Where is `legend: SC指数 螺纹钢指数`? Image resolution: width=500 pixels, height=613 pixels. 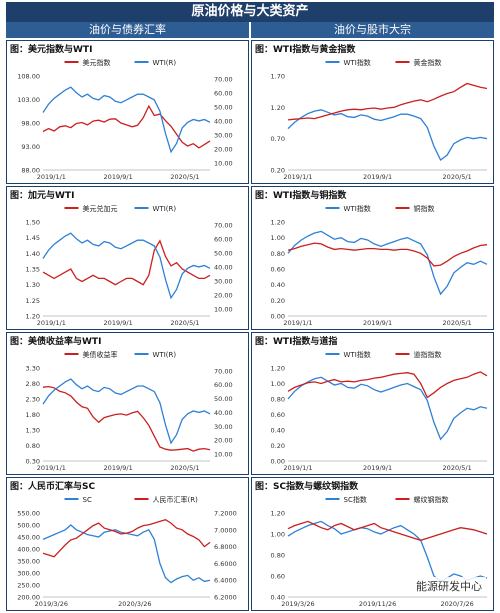
legend: SC指数 螺纹钢指数 is located at coordinates (387, 499).